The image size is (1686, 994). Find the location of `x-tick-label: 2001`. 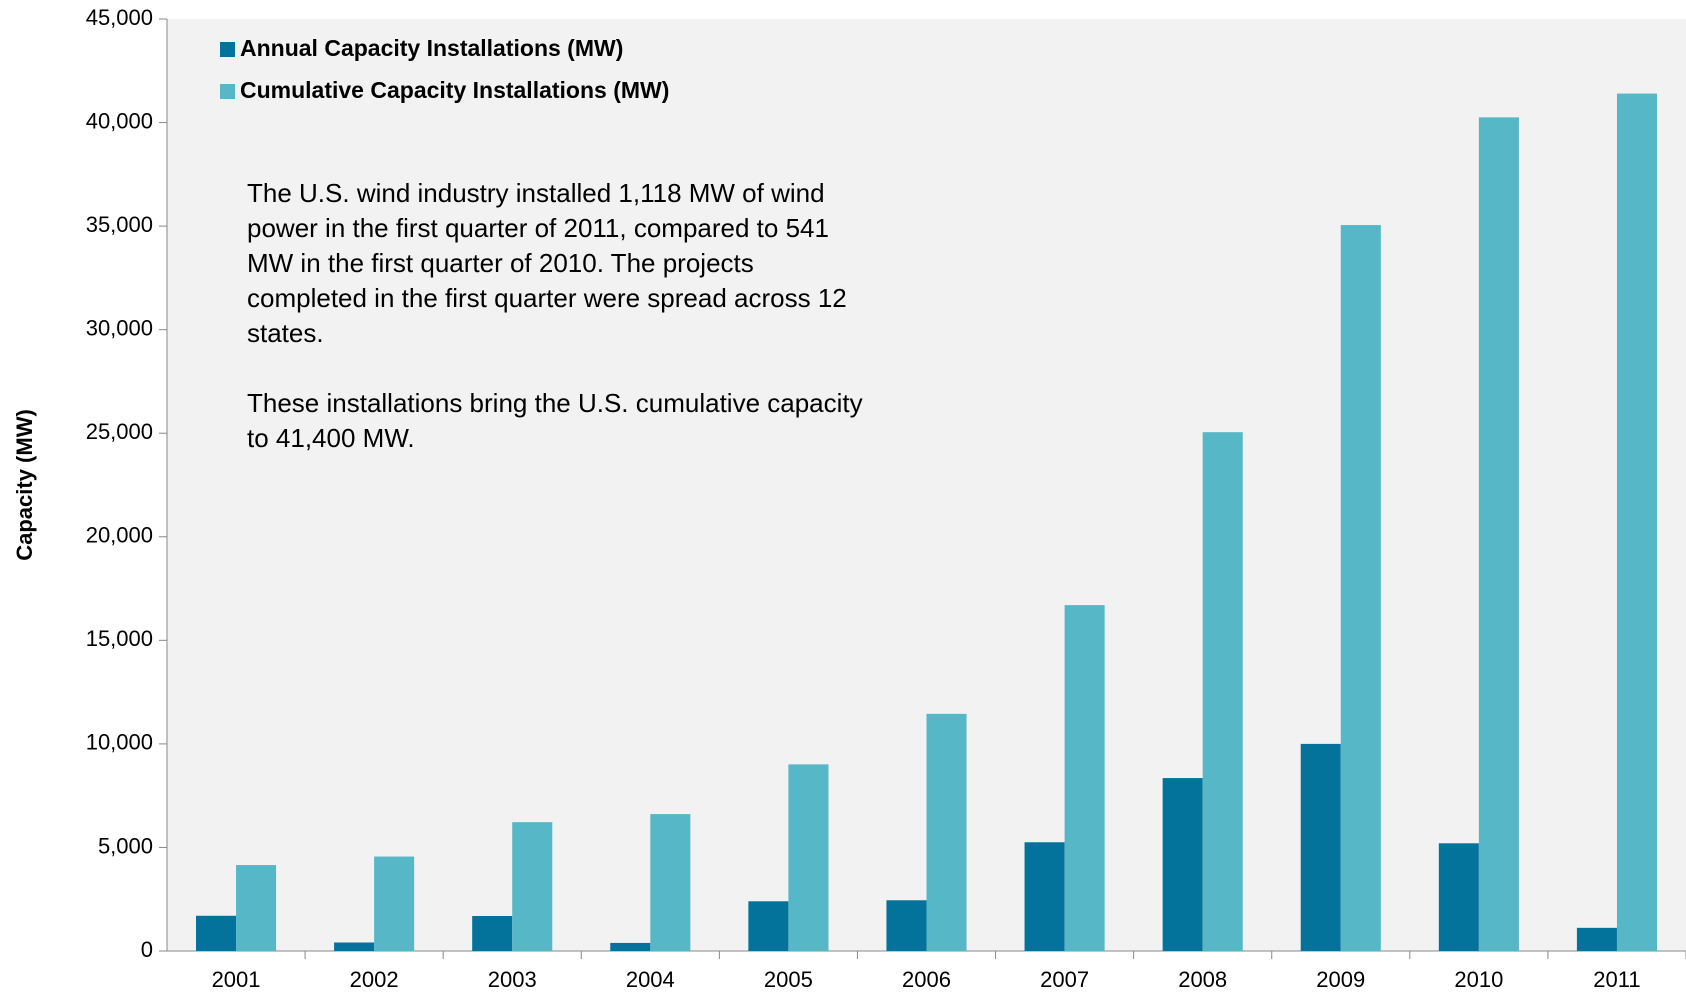

x-tick-label: 2001 is located at coordinates (236, 979).